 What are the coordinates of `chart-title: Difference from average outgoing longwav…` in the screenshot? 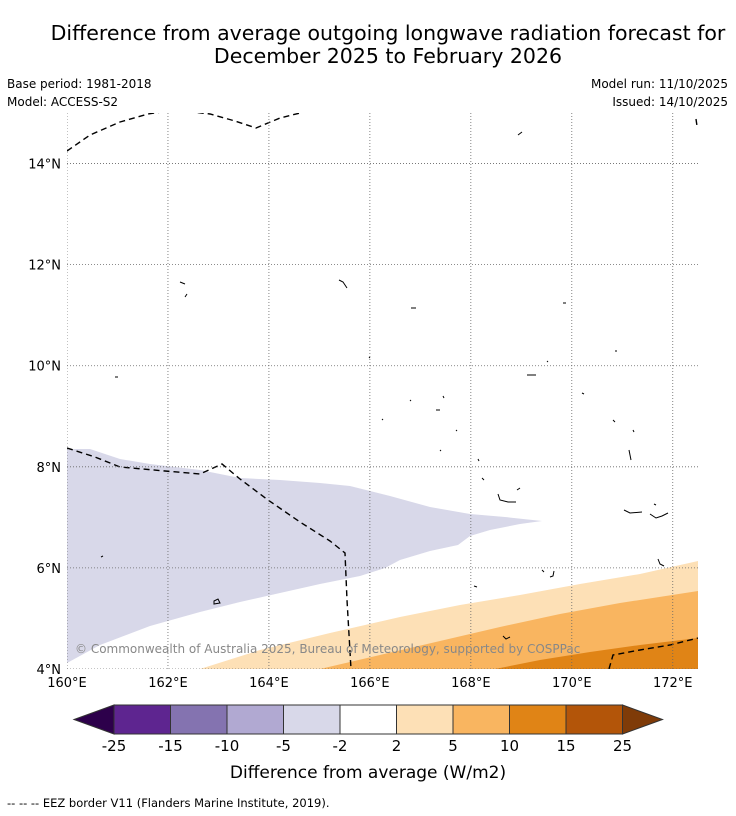 It's located at (368, 45).